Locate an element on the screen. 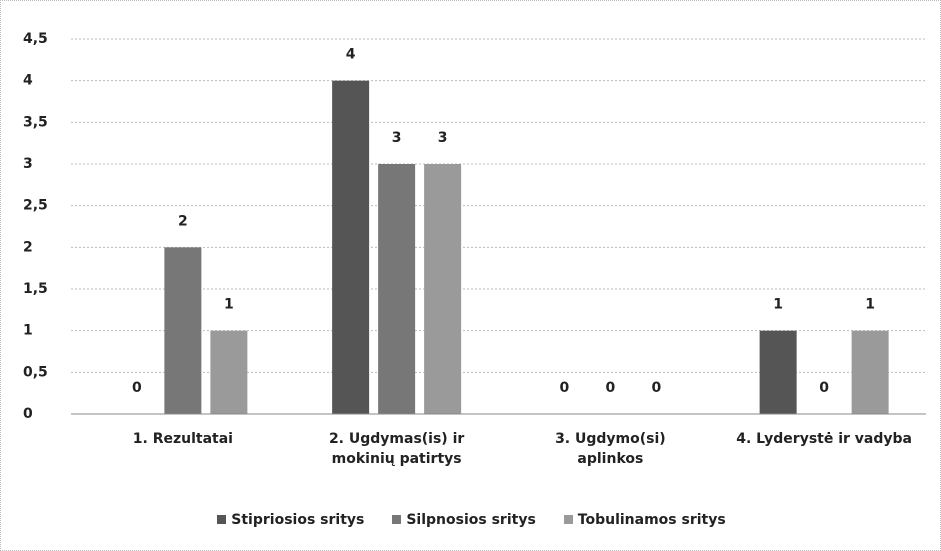 This screenshot has width=941, height=551. data-label: 4 is located at coordinates (351, 55).